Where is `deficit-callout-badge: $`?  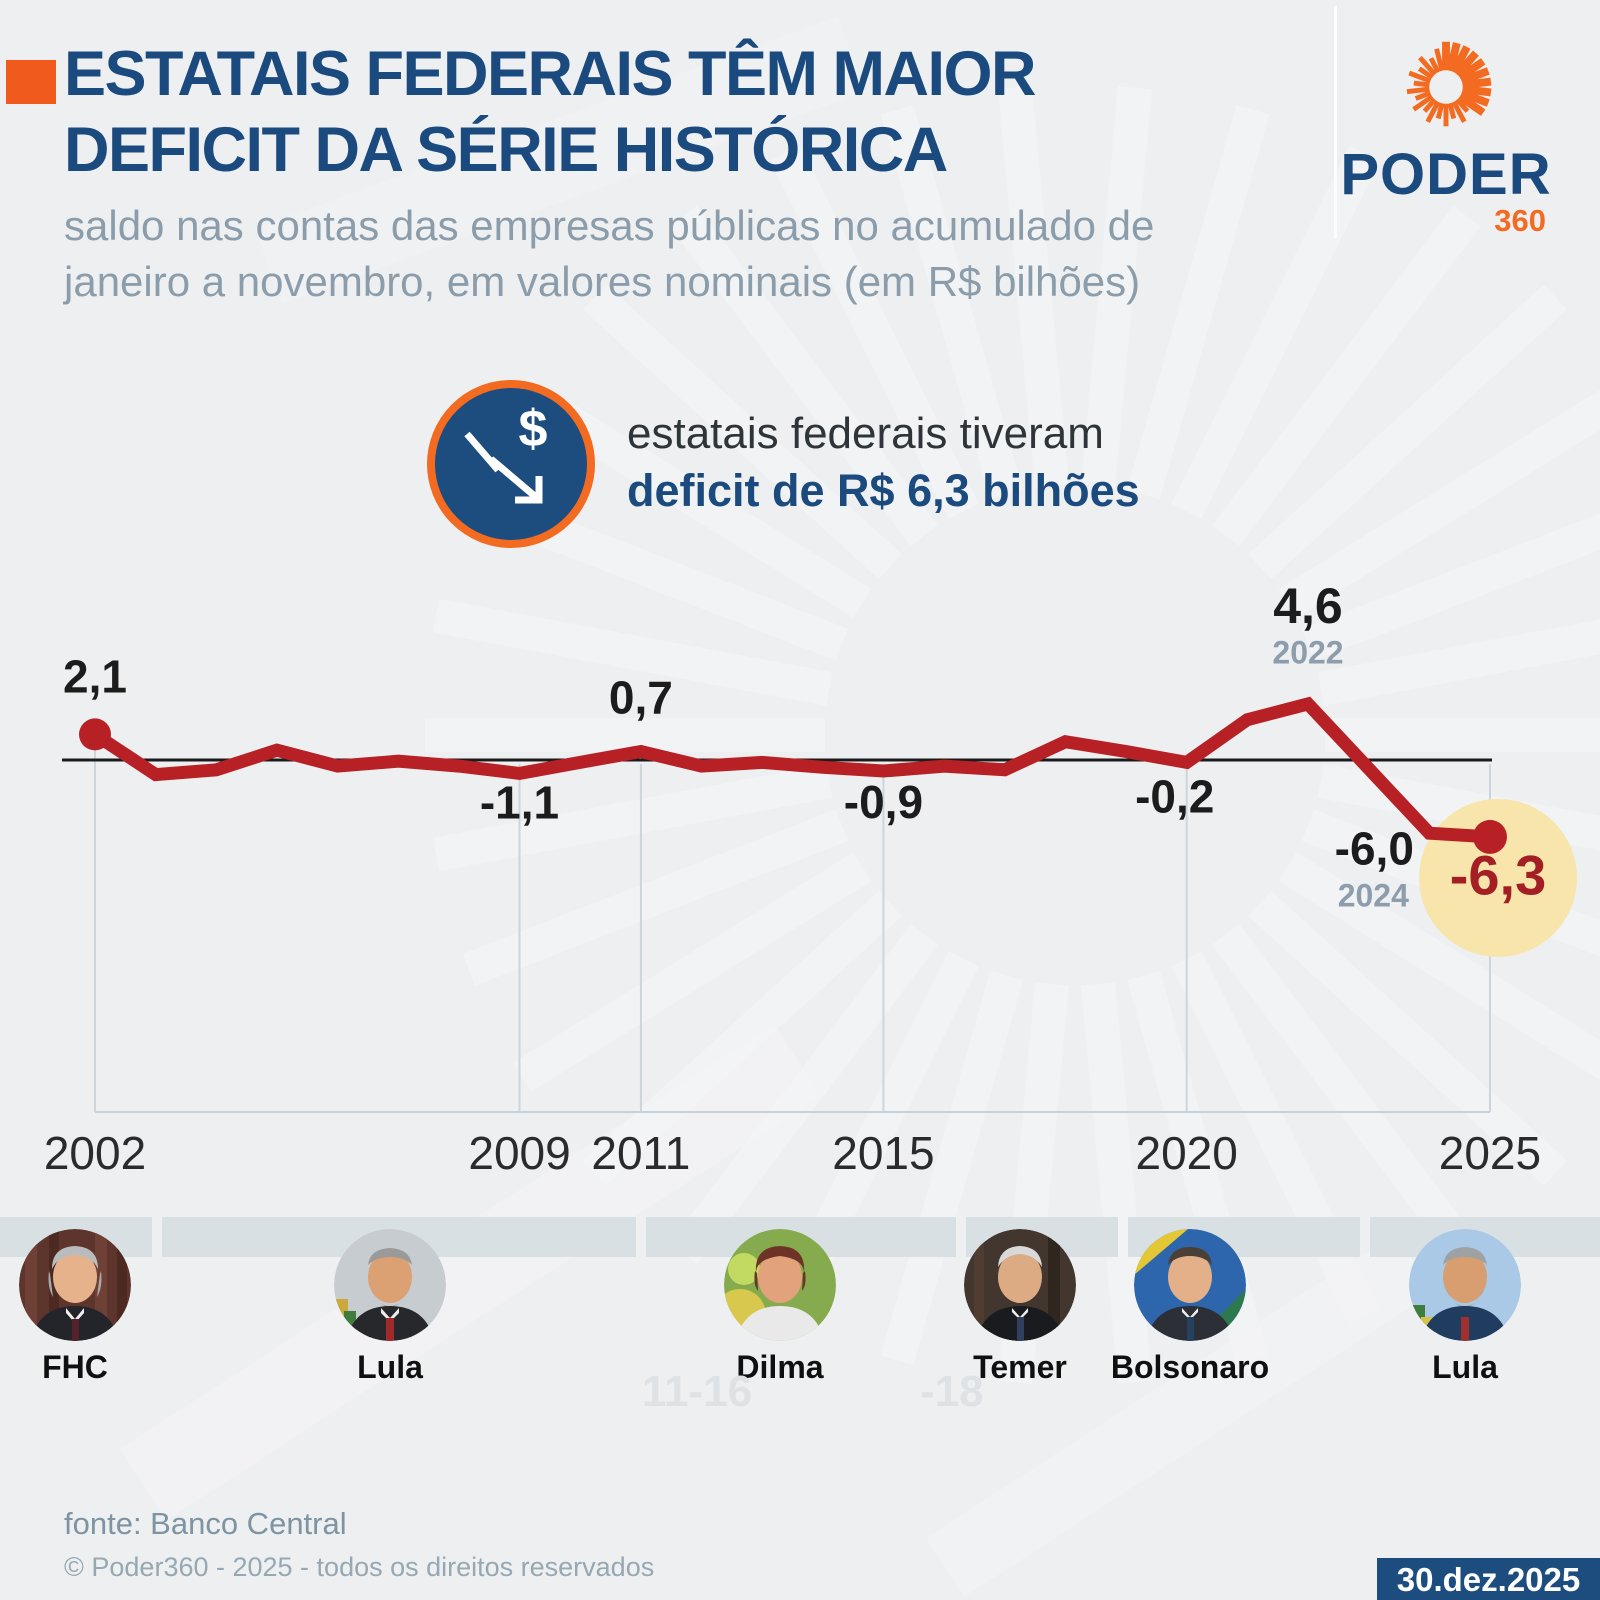 deficit-callout-badge: $ is located at coordinates (511, 464).